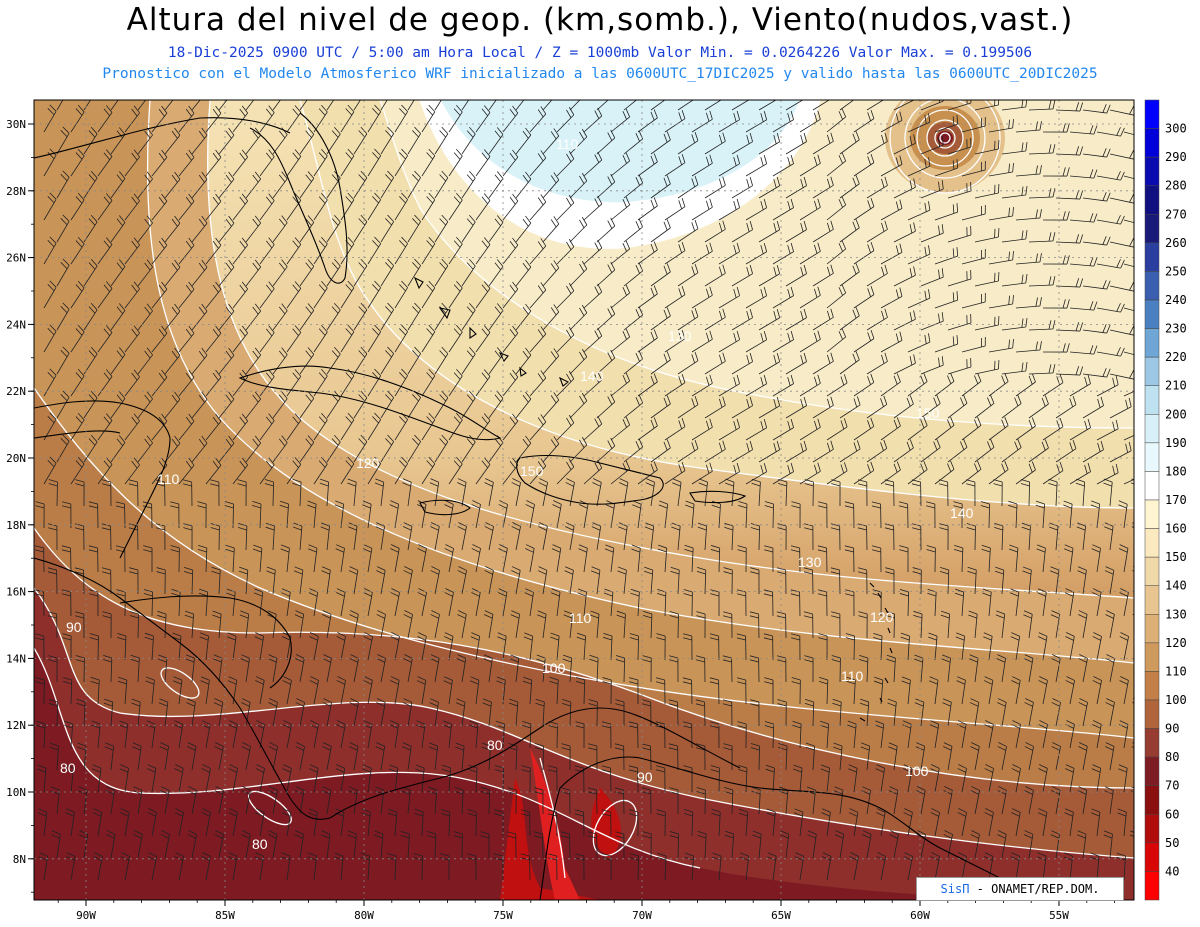 The height and width of the screenshot is (927, 1200). I want to click on lon-tick-label: 85W, so click(225, 915).